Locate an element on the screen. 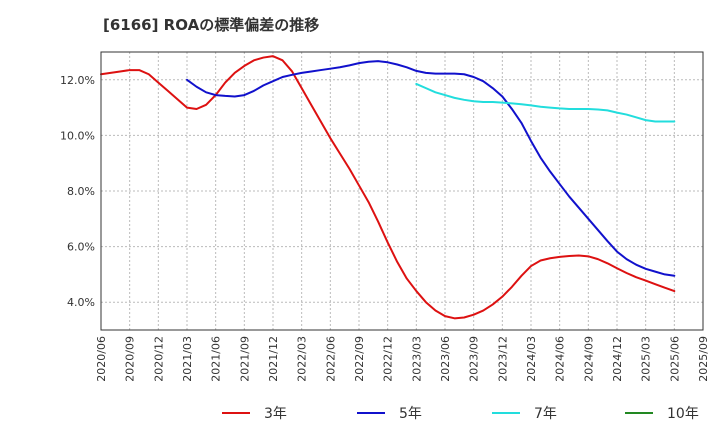 This screenshot has height=440, width=720. x-tick-label: 2023/06 is located at coordinates (445, 359).